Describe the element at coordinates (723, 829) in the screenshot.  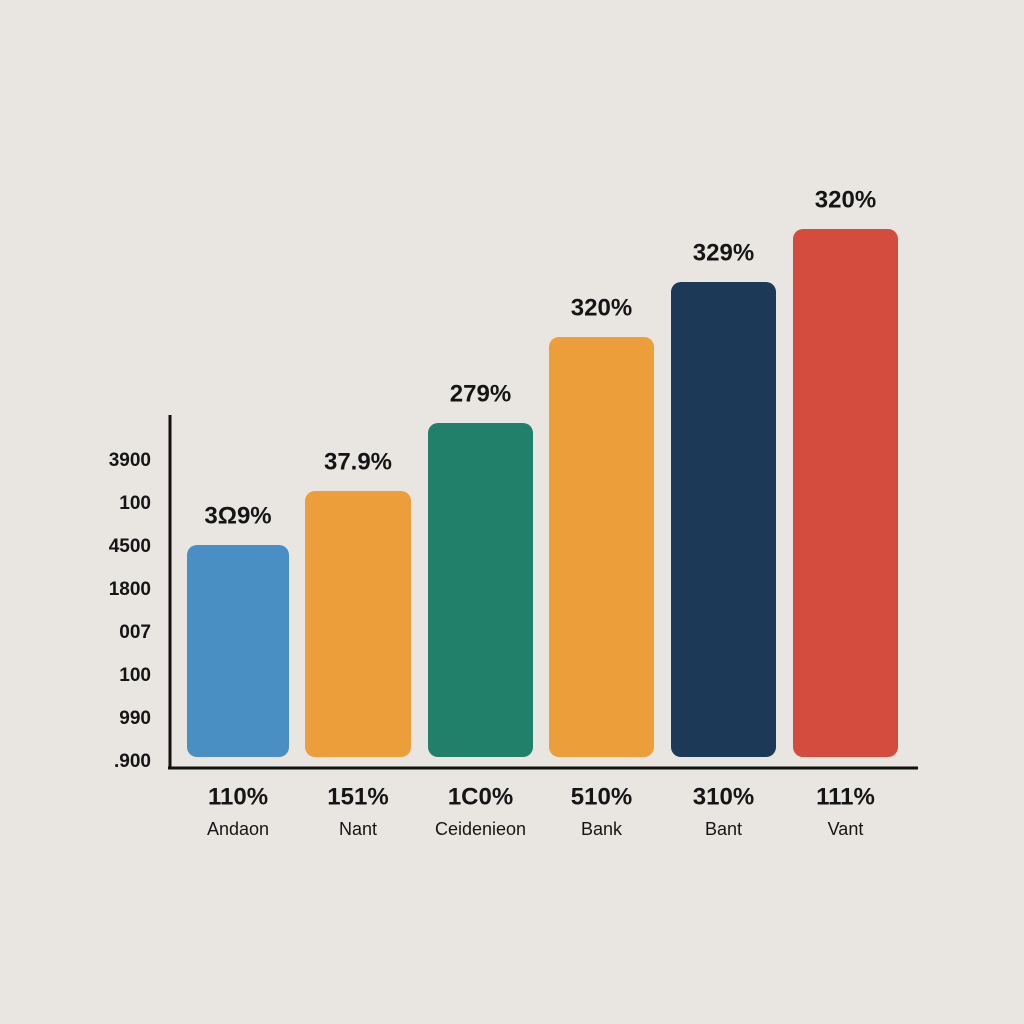
I see `bar-name: Bant` at that location.